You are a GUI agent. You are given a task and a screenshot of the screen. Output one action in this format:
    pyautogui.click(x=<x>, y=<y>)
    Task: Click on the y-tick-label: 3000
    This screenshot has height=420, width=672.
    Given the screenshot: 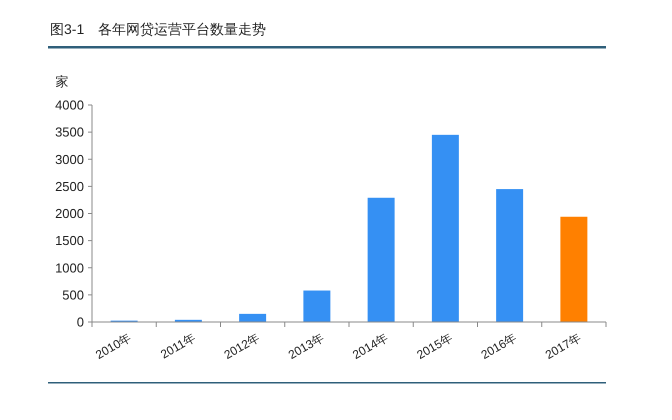 What is the action you would take?
    pyautogui.click(x=69, y=159)
    